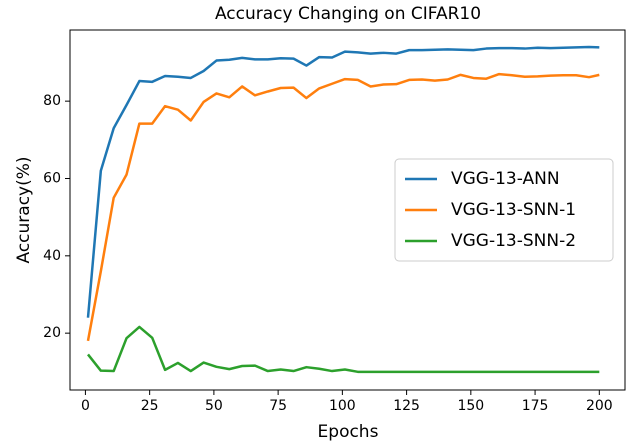 The height and width of the screenshot is (444, 641). Describe the element at coordinates (342, 406) in the screenshot. I see `x-tick-label: 100` at that location.